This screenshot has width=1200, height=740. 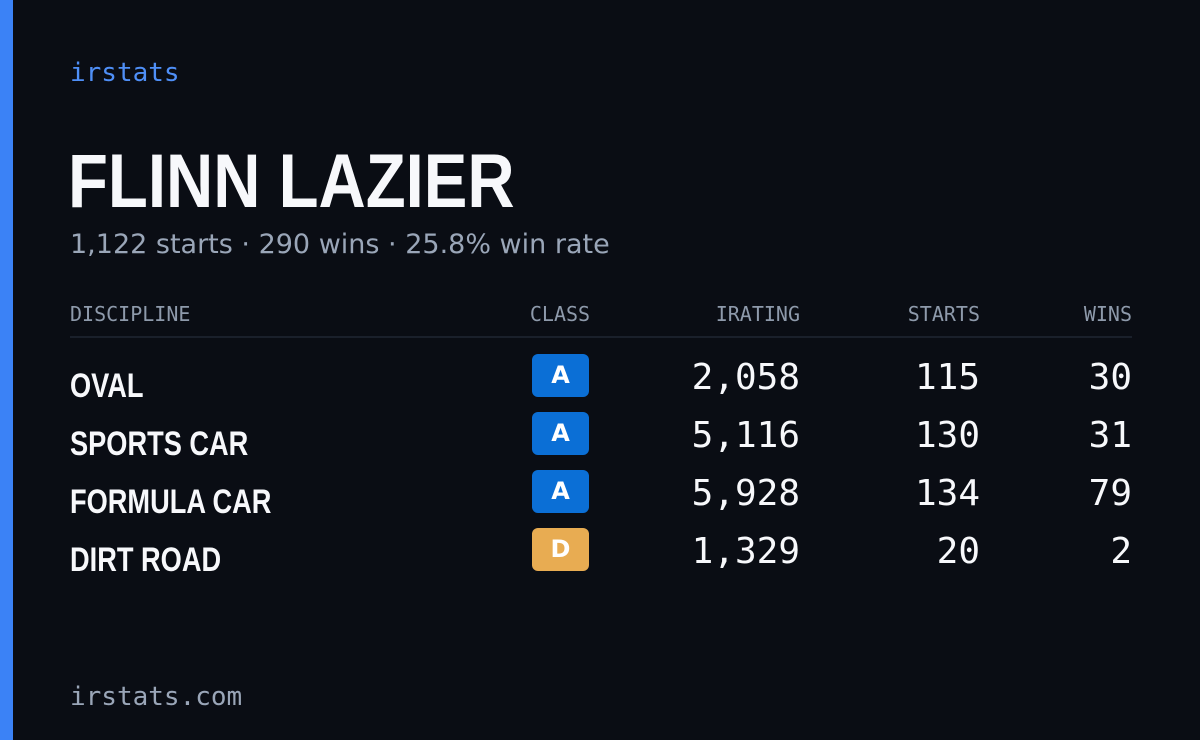 What do you see at coordinates (146, 560) in the screenshot?
I see `discipline-name: DIRT ROAD` at bounding box center [146, 560].